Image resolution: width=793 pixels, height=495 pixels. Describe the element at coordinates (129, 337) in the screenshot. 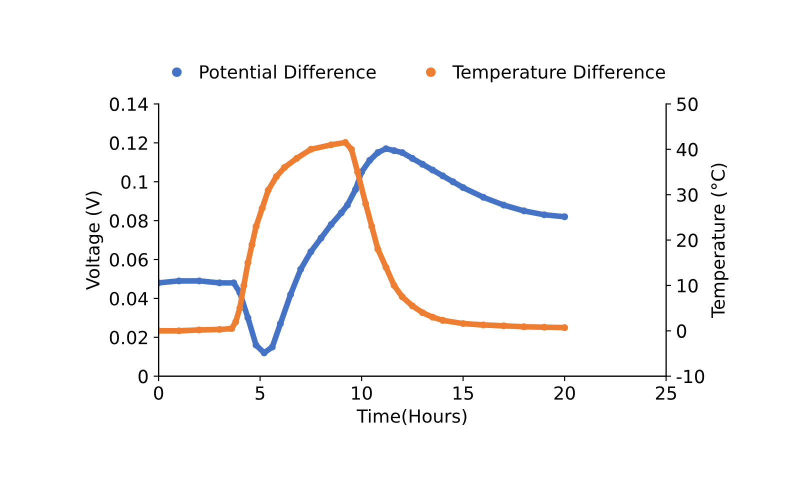

I see `y-tick-label: 0.02` at that location.